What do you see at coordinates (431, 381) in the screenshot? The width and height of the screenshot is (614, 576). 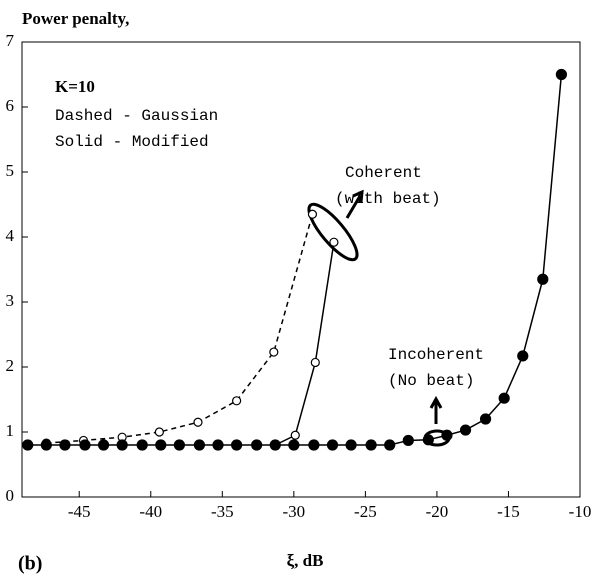 I see `annotation: (No beat)` at bounding box center [431, 381].